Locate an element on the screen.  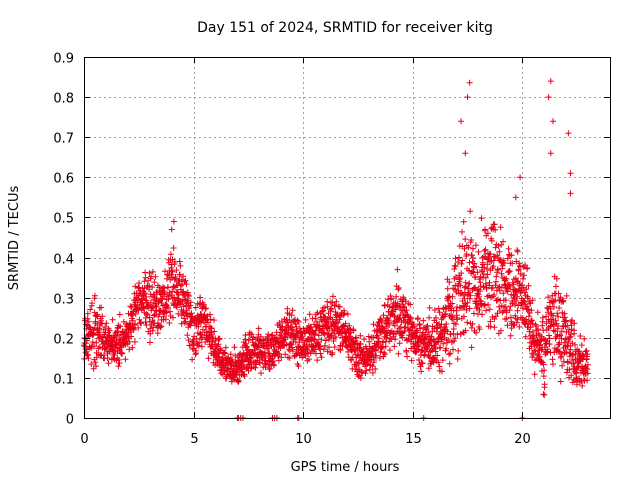
x-tick-label: 5 is located at coordinates (194, 439).